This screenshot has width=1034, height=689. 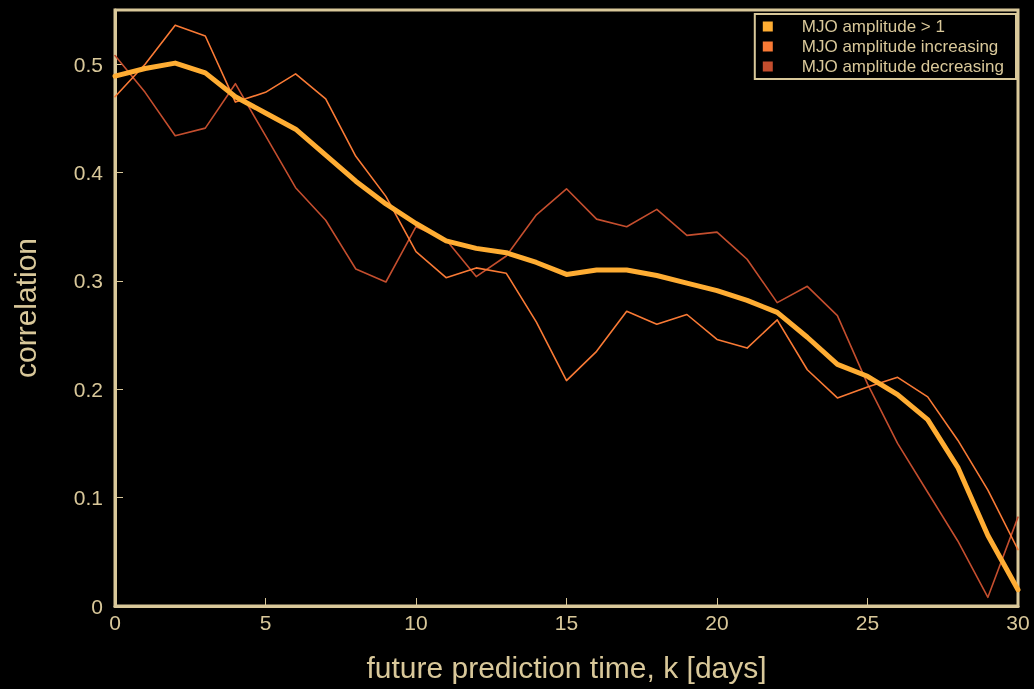 What do you see at coordinates (88, 173) in the screenshot?
I see `y-tick-label: 0.4` at bounding box center [88, 173].